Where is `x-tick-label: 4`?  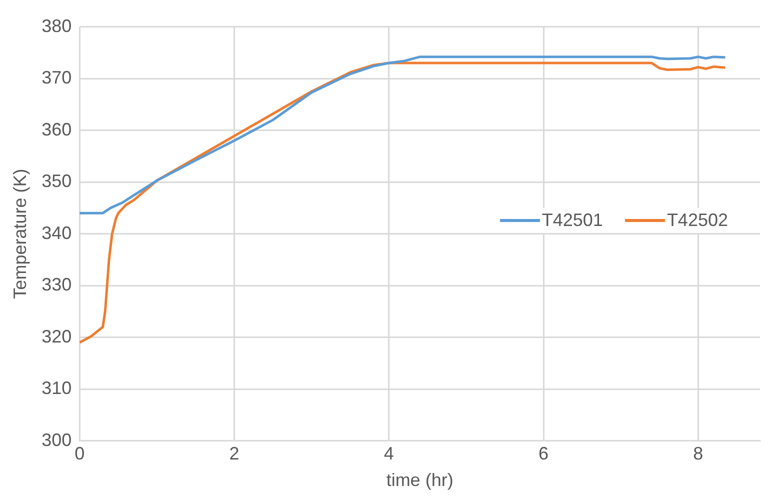 x-tick-label: 4 is located at coordinates (389, 454).